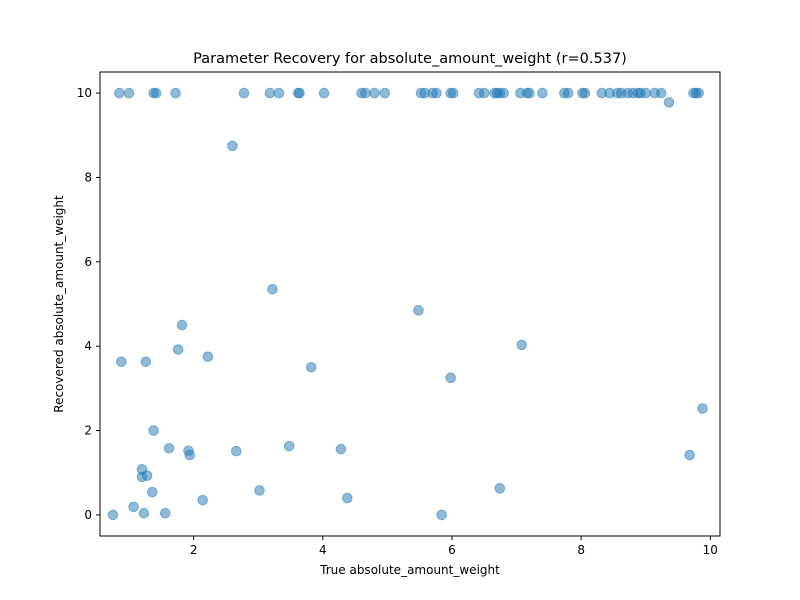 This screenshot has height=600, width=800. I want to click on x-tick-label-8: 8, so click(581, 550).